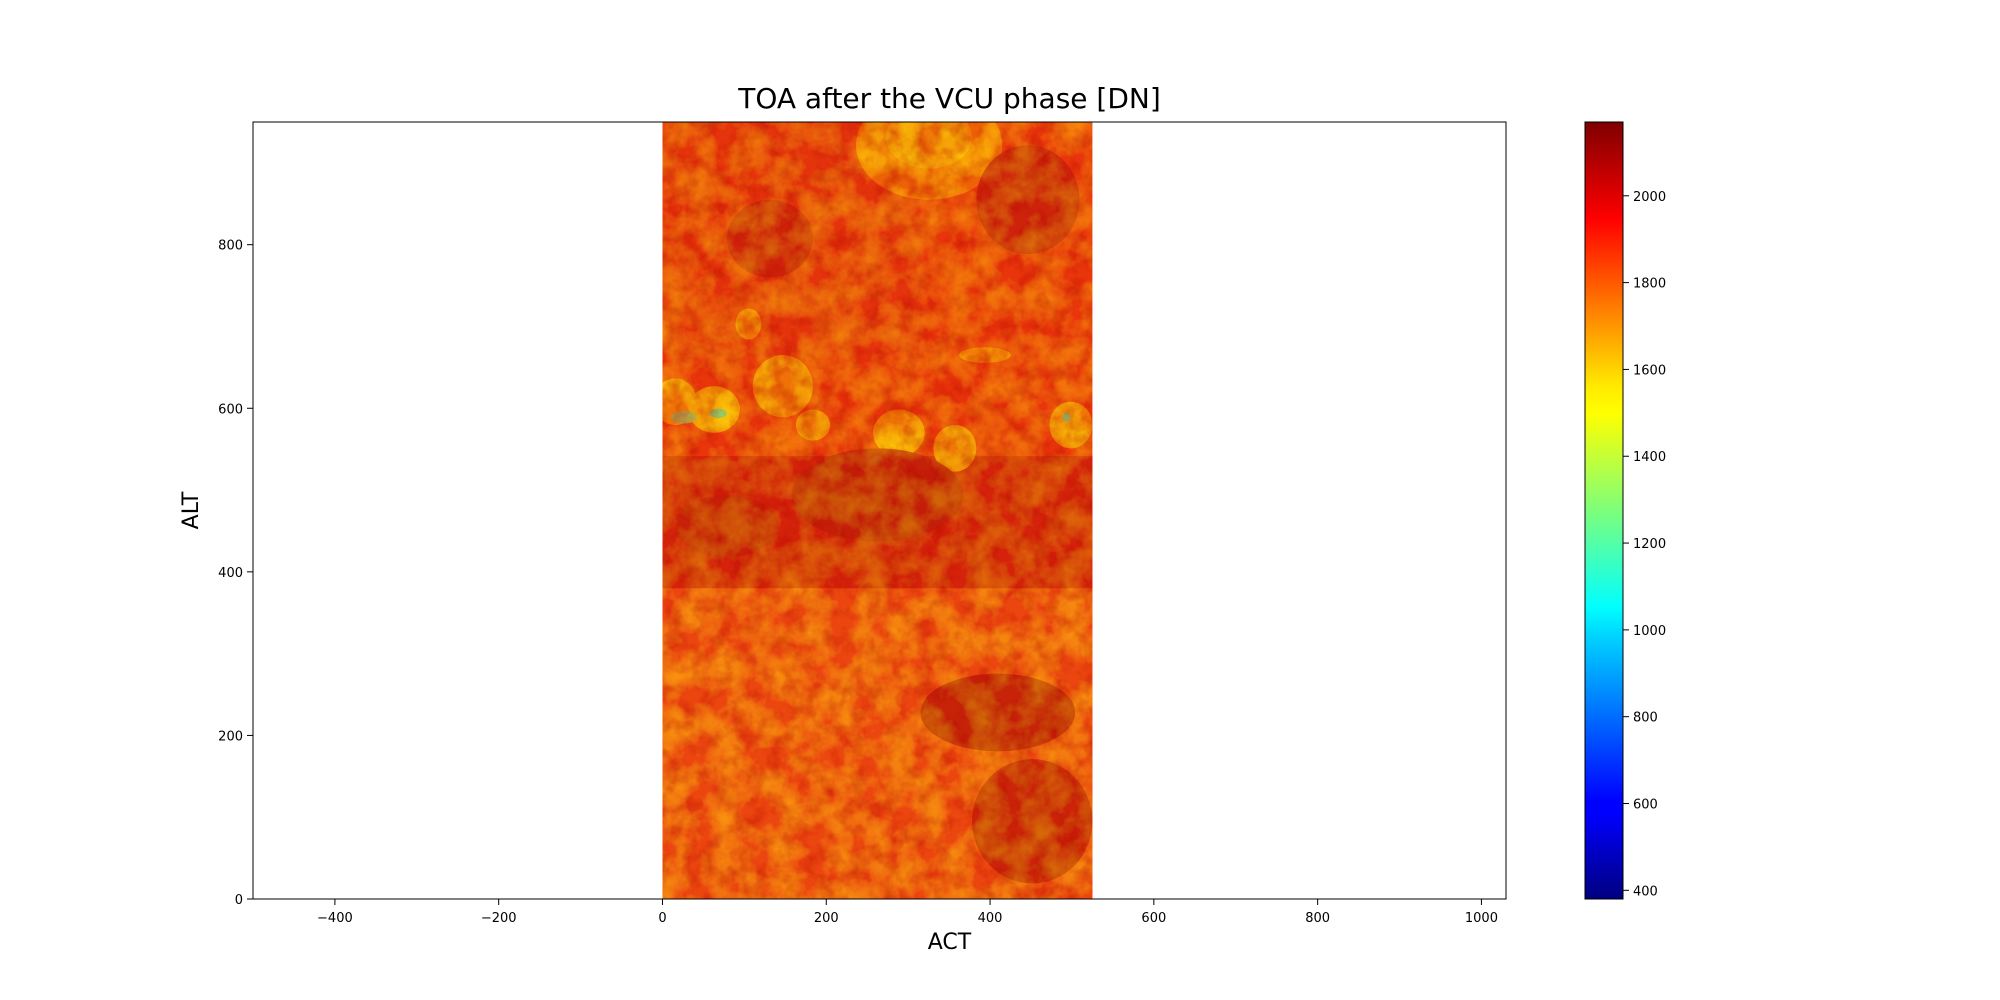  I want to click on colorbar-tick-label: 600, so click(1645, 805).